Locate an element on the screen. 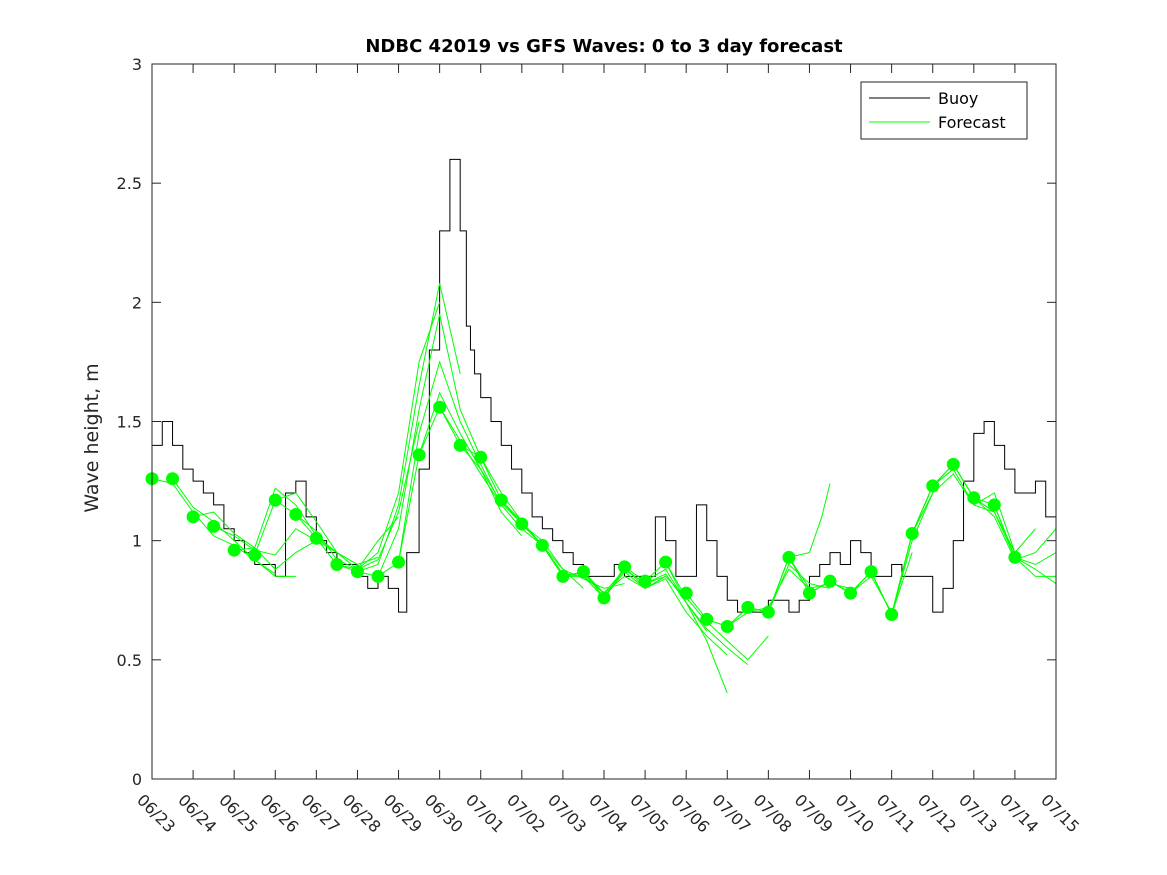 Image resolution: width=1167 pixels, height=875 pixels. x-tick-label: 07/04 is located at coordinates (608, 813).